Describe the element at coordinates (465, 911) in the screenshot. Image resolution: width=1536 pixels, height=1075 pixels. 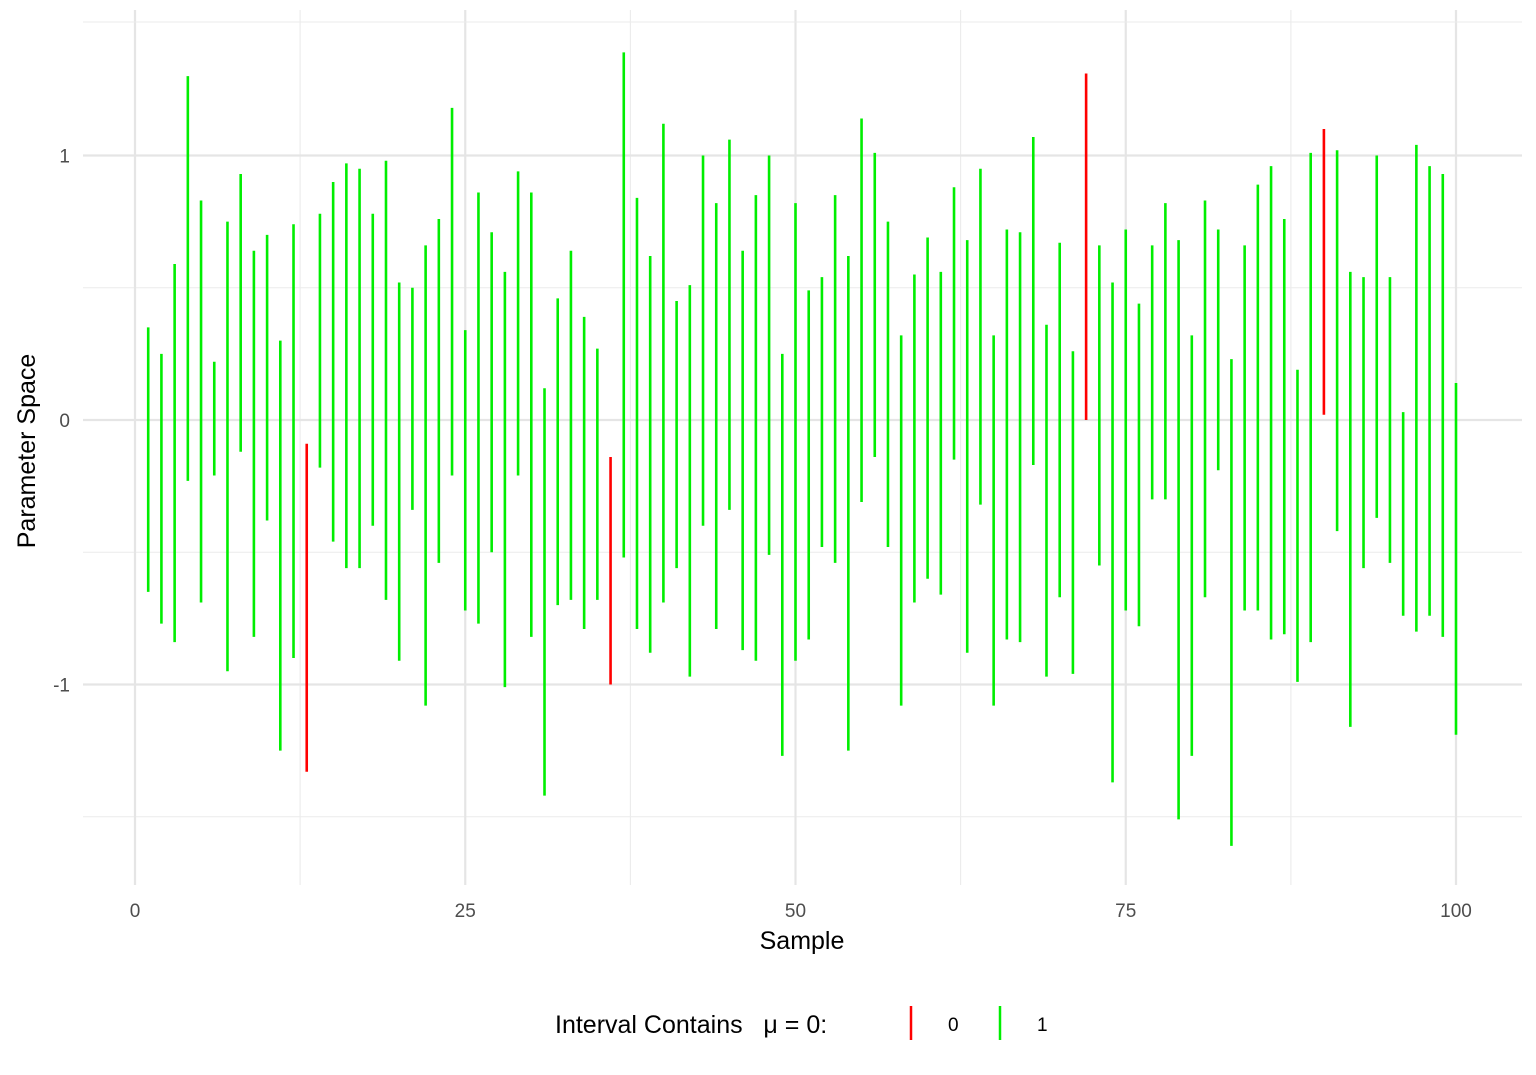
I see `x-tick-label: 25` at that location.